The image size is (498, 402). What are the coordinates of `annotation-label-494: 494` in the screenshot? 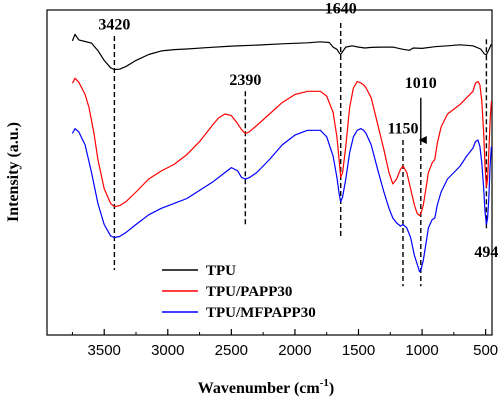 It's located at (486, 252).